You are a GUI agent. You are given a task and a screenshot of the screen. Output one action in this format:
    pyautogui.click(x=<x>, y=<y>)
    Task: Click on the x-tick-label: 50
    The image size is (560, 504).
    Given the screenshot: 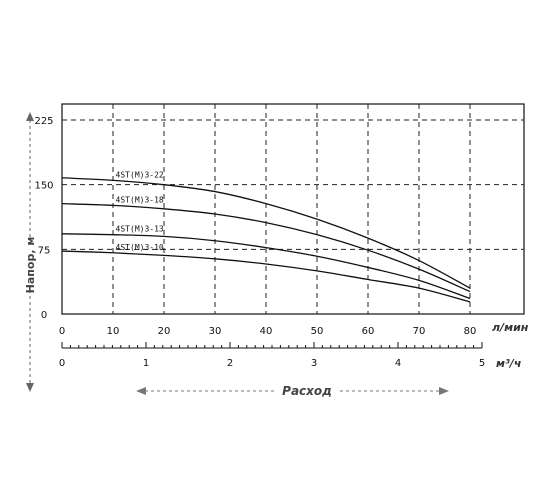 What is the action you would take?
    pyautogui.click(x=317, y=331)
    